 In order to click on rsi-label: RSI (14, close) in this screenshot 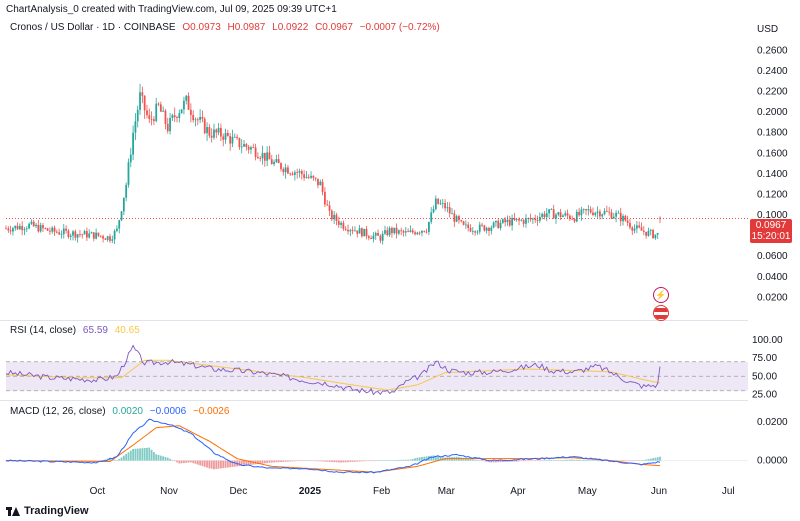, I will do `click(43, 330)`.